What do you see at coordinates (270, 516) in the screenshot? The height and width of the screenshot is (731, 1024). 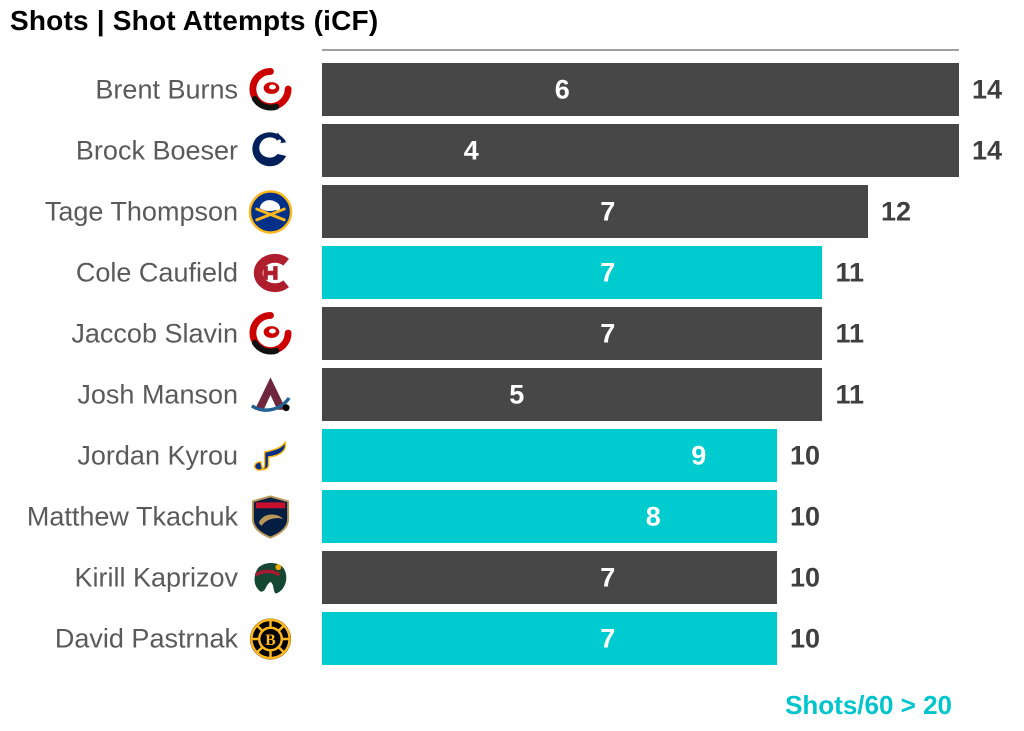 I see `florida-panthers-logo` at bounding box center [270, 516].